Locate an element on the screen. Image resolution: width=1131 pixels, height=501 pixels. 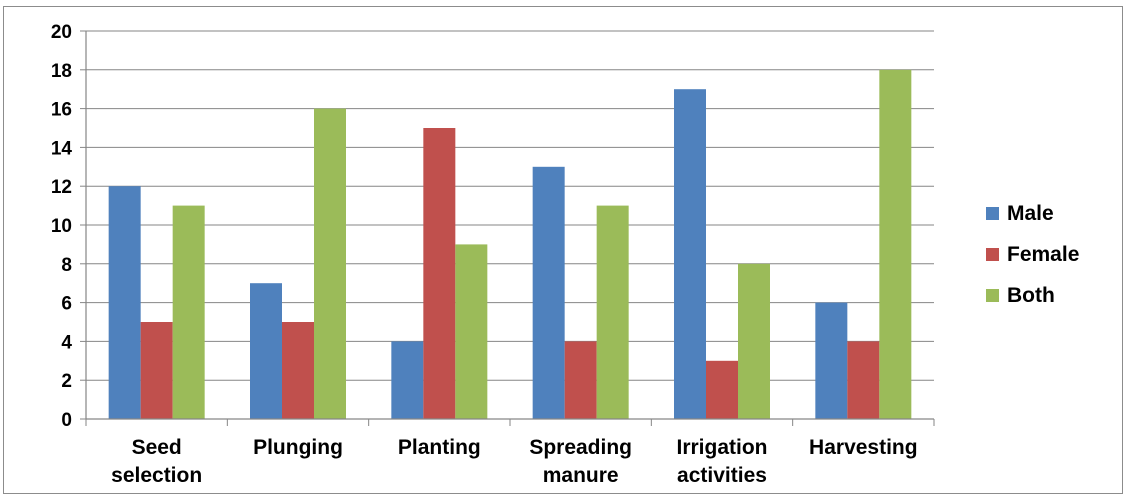
y-tick-label: 20 is located at coordinates (61, 32).